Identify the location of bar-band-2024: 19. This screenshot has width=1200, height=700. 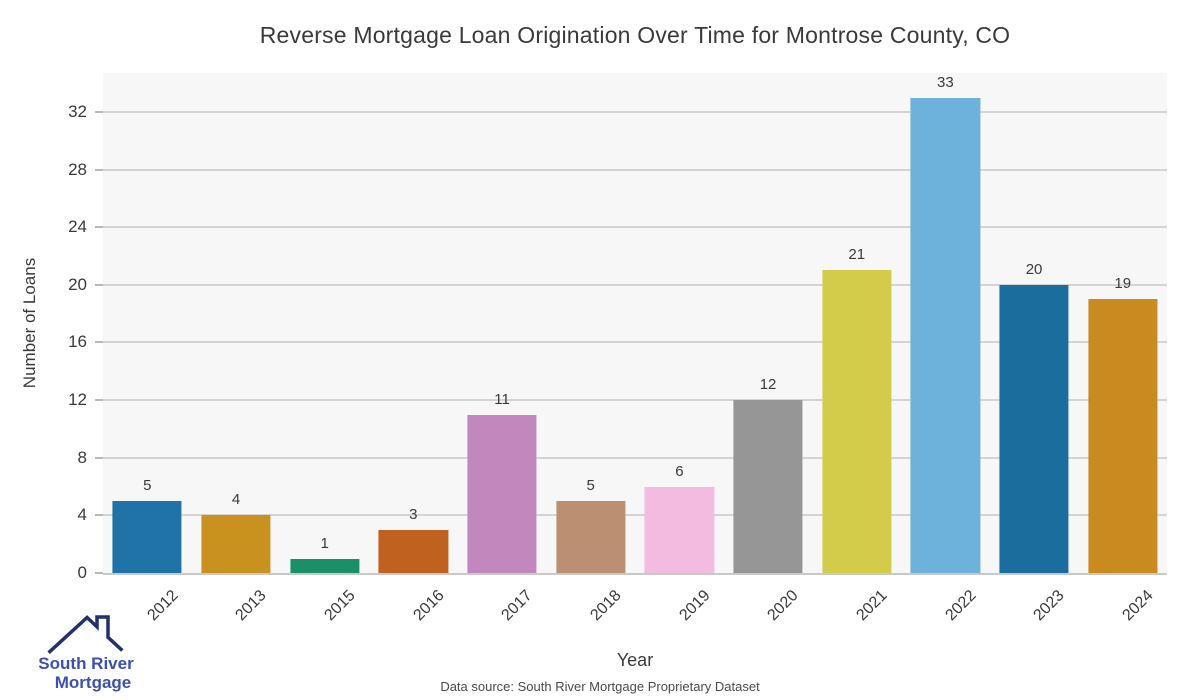
(1122, 323).